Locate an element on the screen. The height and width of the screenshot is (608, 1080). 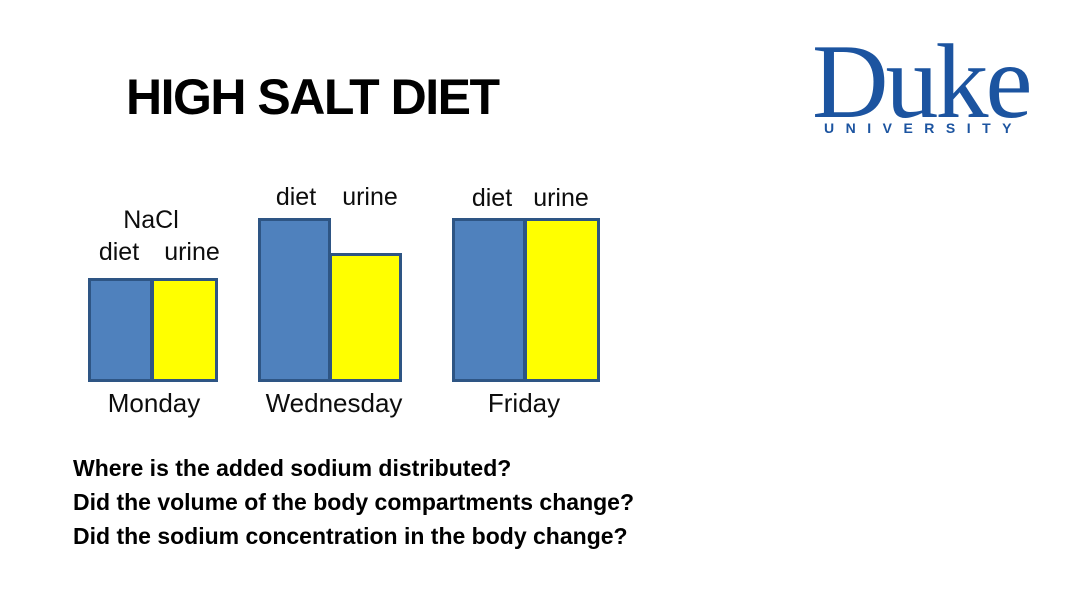
duke-university-subtext: UNIVERSITY is located at coordinates (924, 128).